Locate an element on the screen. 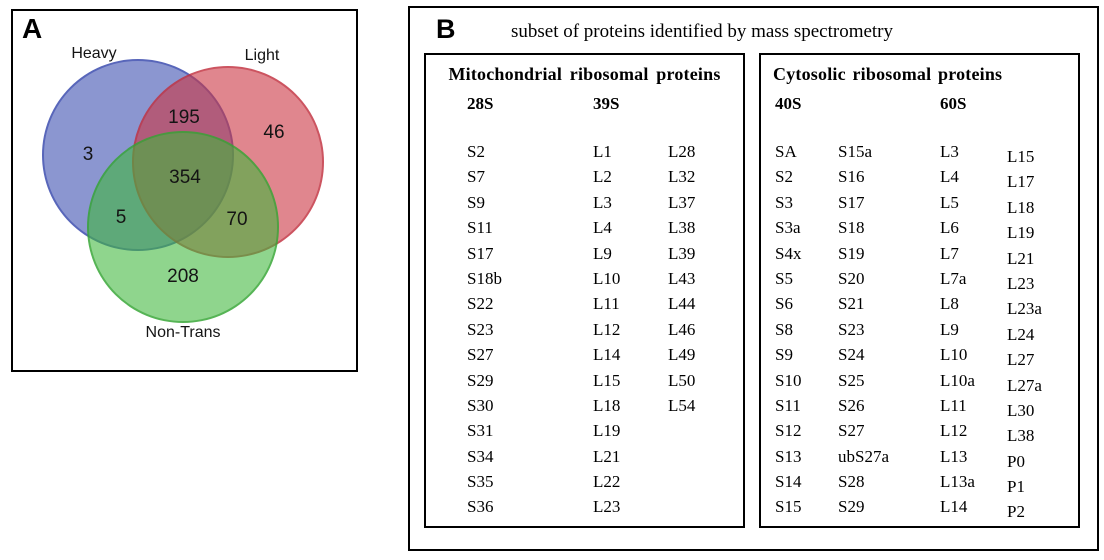  protein-item: S19 is located at coordinates (851, 253).